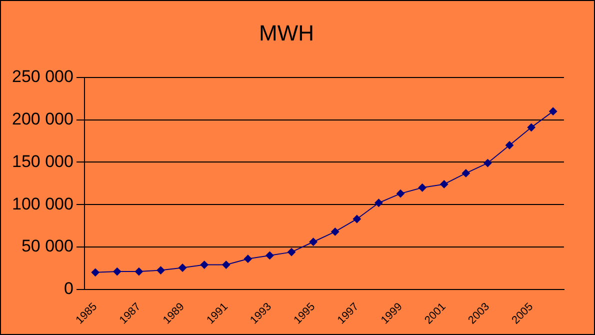 The height and width of the screenshot is (335, 595). Describe the element at coordinates (43, 204) in the screenshot. I see `y-tick-label: 100 000` at that location.